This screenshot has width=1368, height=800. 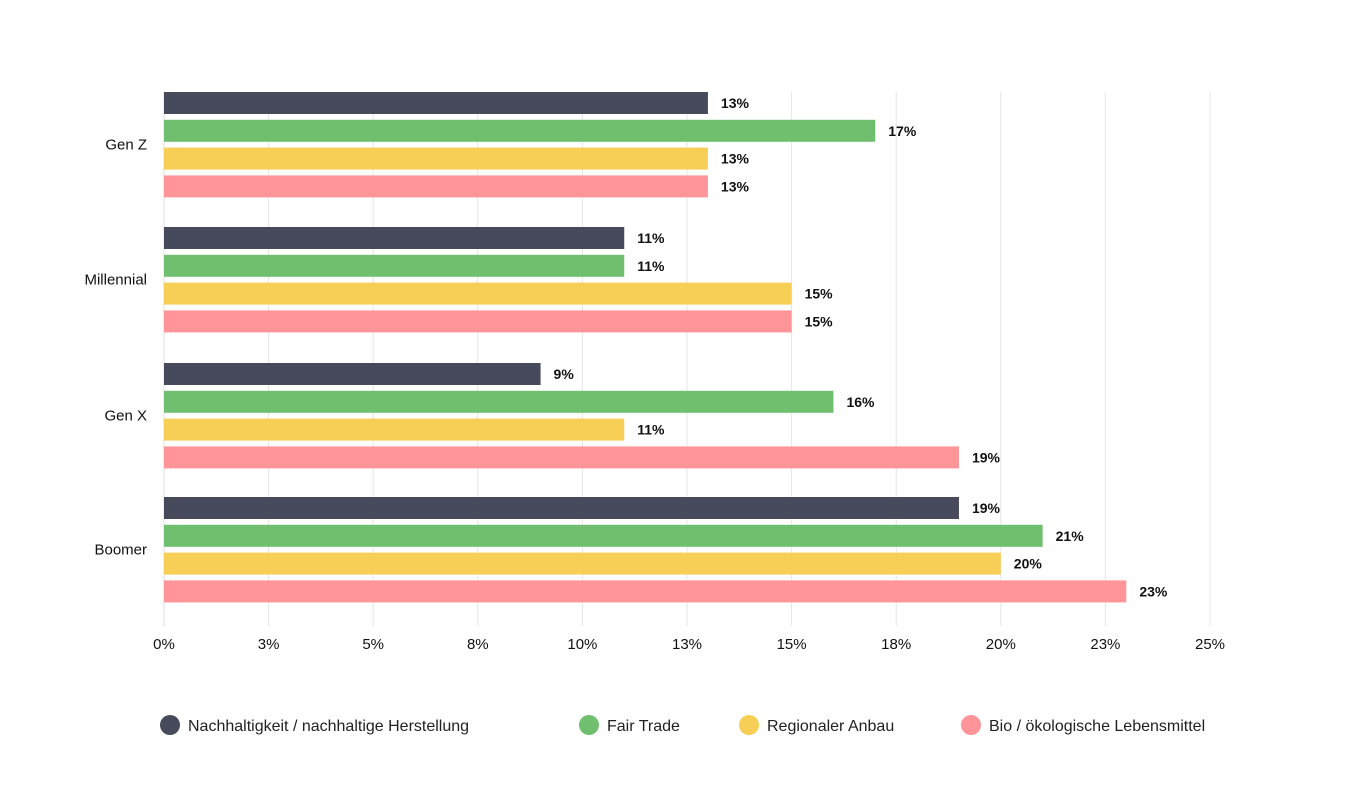 What do you see at coordinates (830, 726) in the screenshot?
I see `legend-label: Regionaler Anbau` at bounding box center [830, 726].